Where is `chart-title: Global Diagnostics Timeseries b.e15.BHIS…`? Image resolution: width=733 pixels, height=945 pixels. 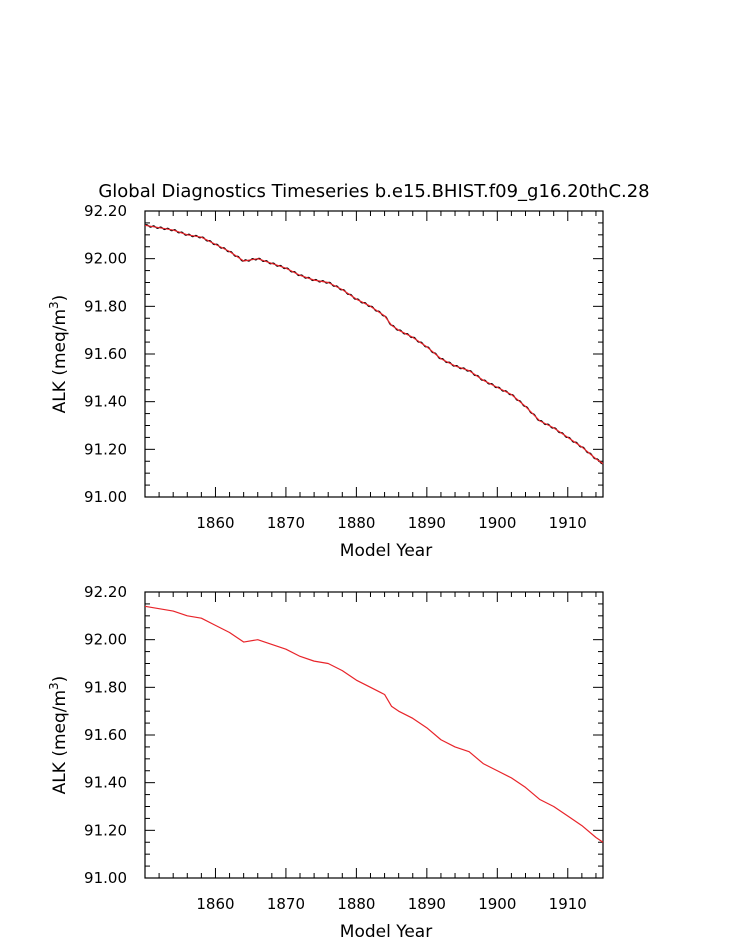
chart-title: Global Diagnostics Timeseries b.e15.BHIS… is located at coordinates (373, 191).